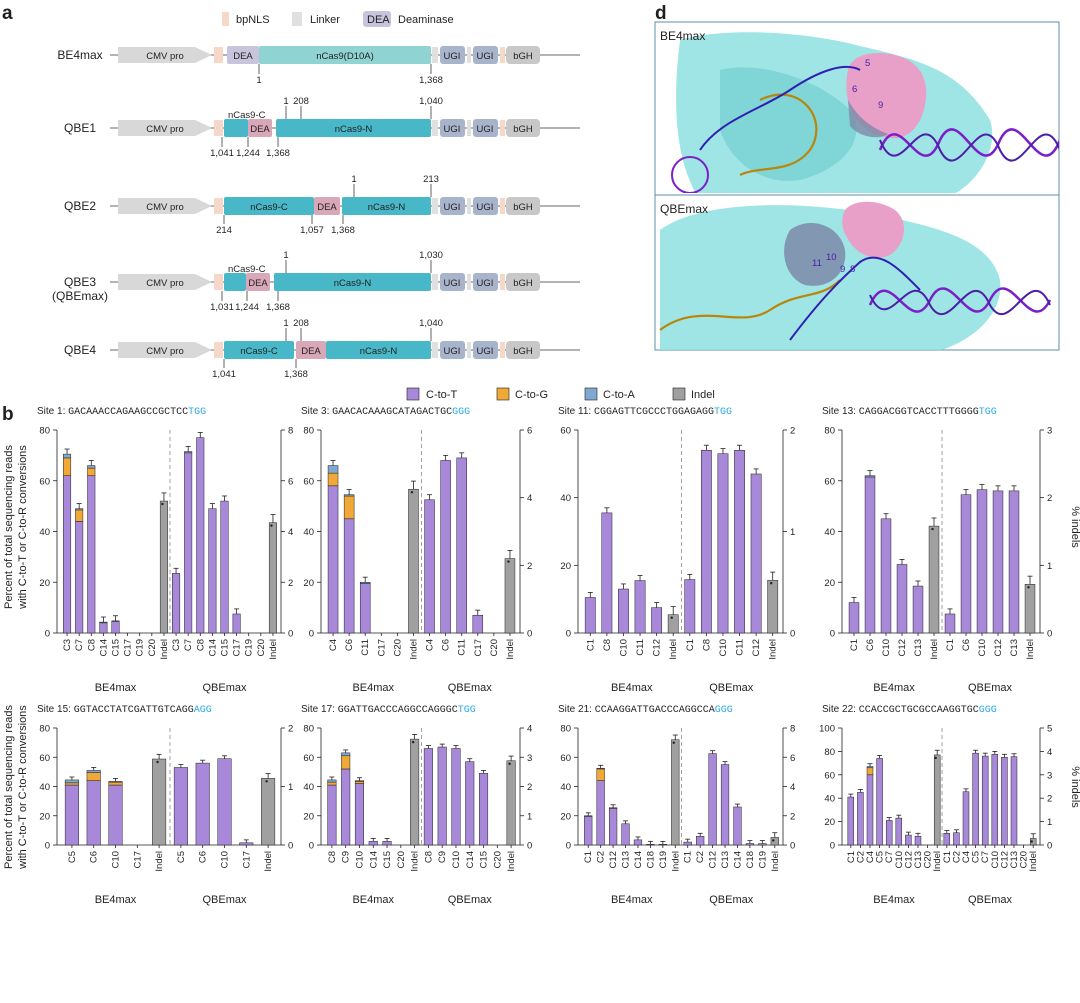  I want to click on x-tick-label: C12, so click(998, 647).